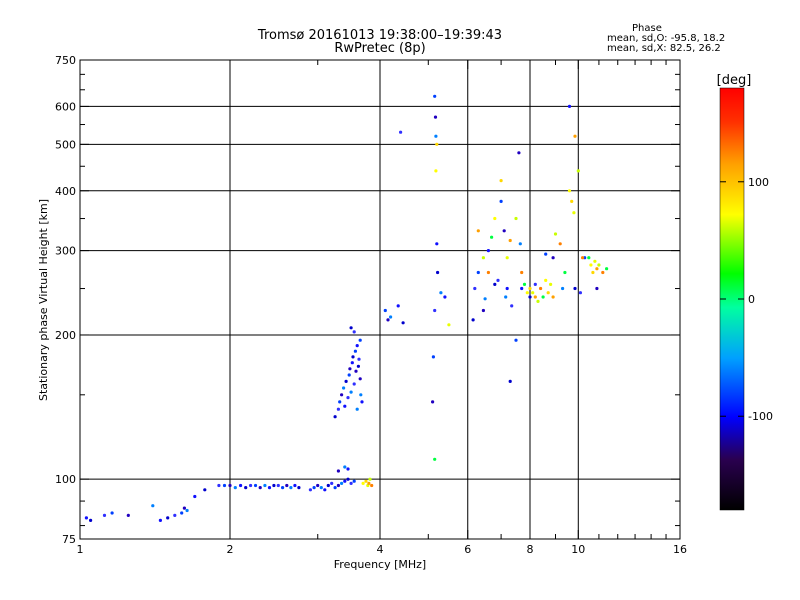 Image resolution: width=800 pixels, height=600 pixels. What do you see at coordinates (666, 38) in the screenshot?
I see `phase-o-stats: mean, sd,O: -95.8, 18.2` at bounding box center [666, 38].